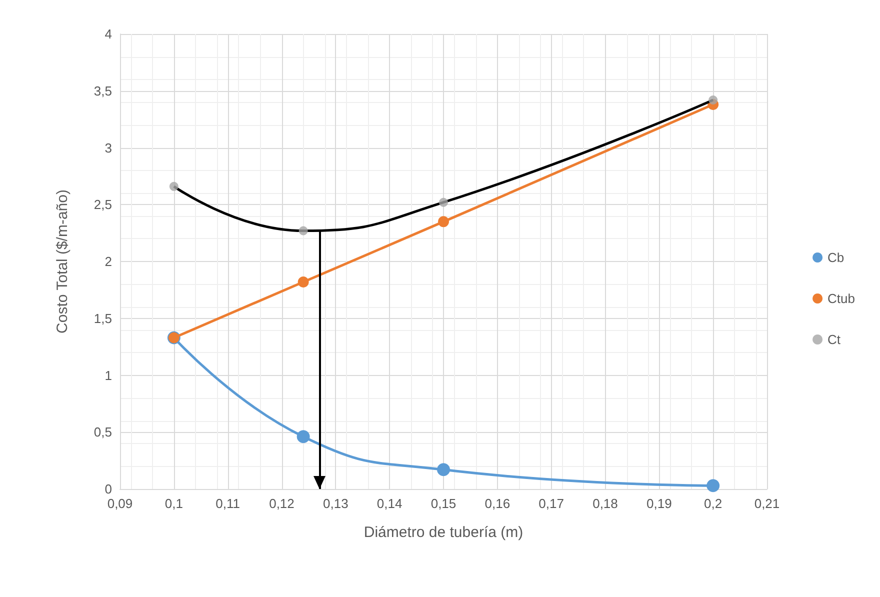  Describe the element at coordinates (120, 503) in the screenshot. I see `x-tick-label: 0,09` at that location.